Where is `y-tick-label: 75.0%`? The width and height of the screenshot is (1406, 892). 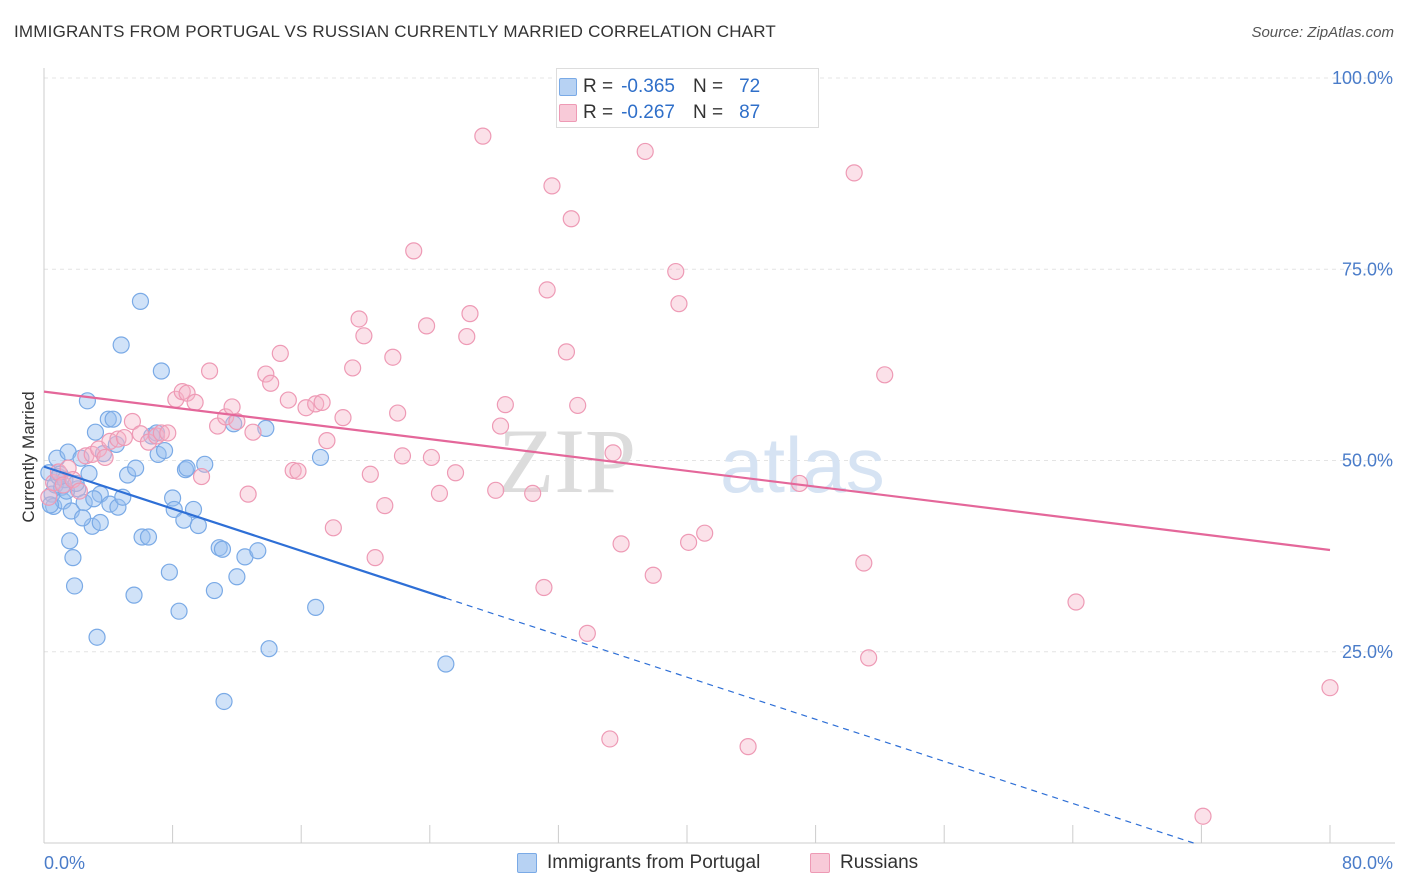 y-tick-label: 75.0% is located at coordinates (1367, 269).